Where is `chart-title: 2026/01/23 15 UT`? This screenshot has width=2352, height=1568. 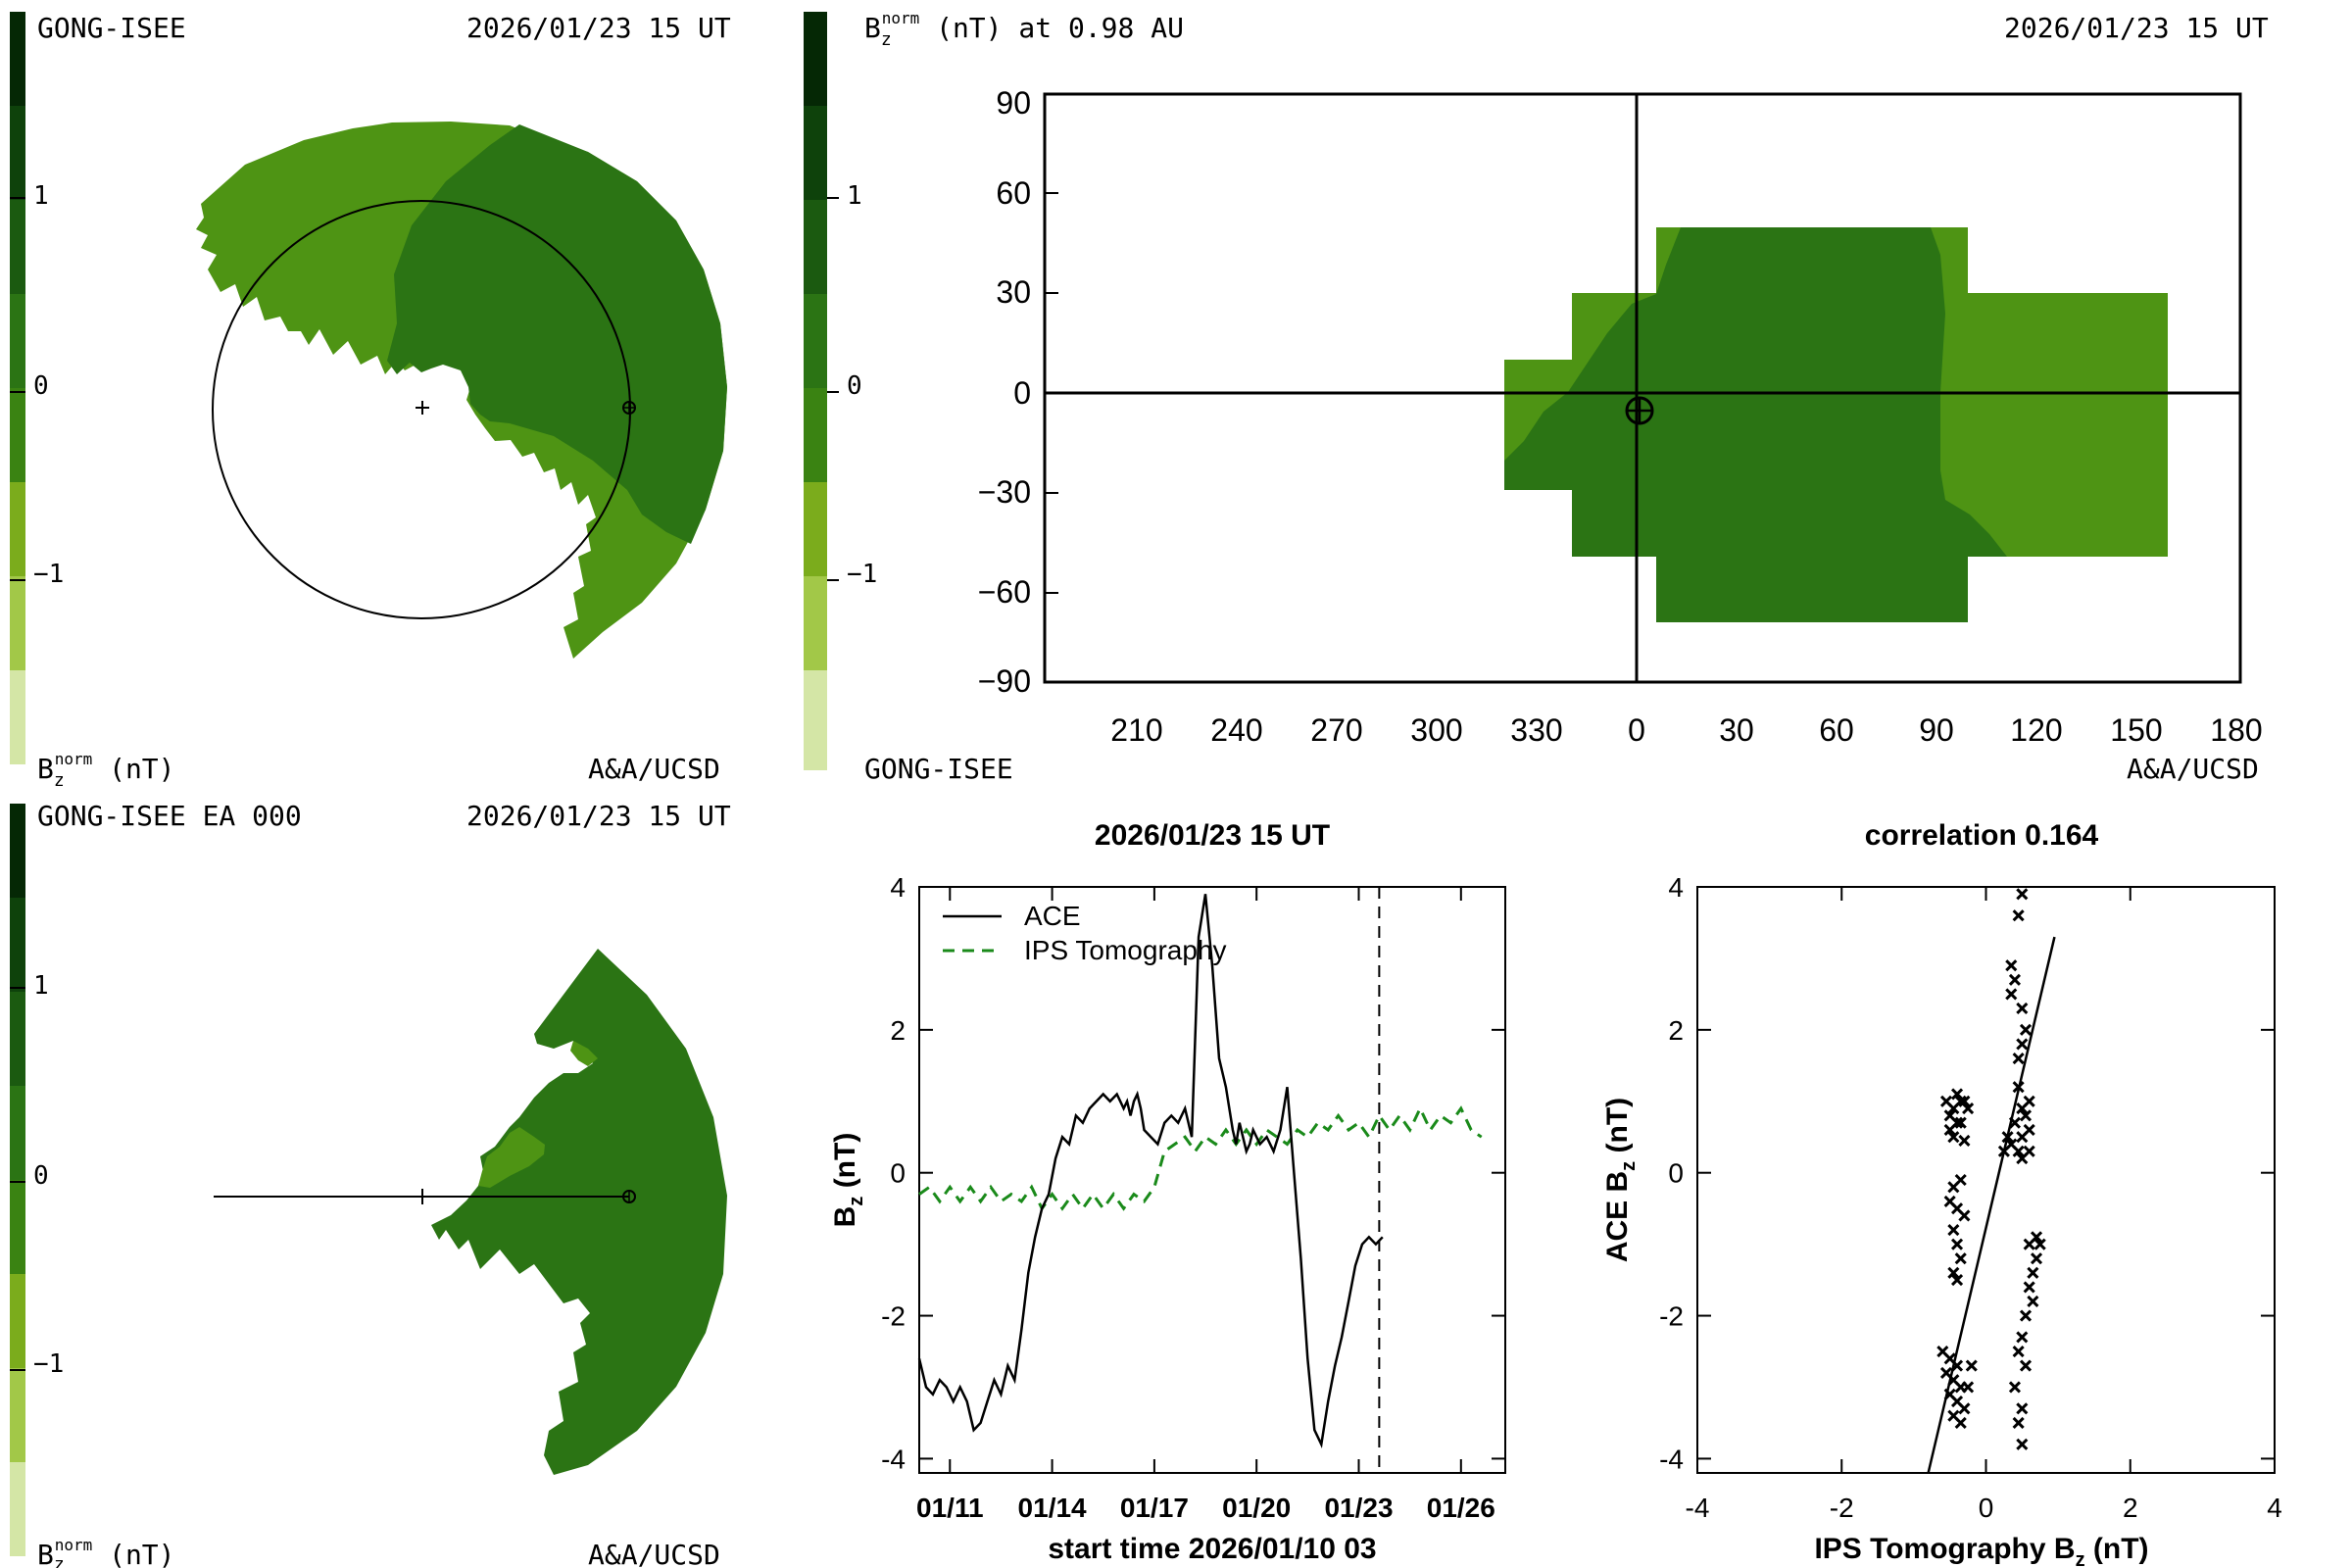 chart-title: 2026/01/23 15 UT is located at coordinates (1212, 835).